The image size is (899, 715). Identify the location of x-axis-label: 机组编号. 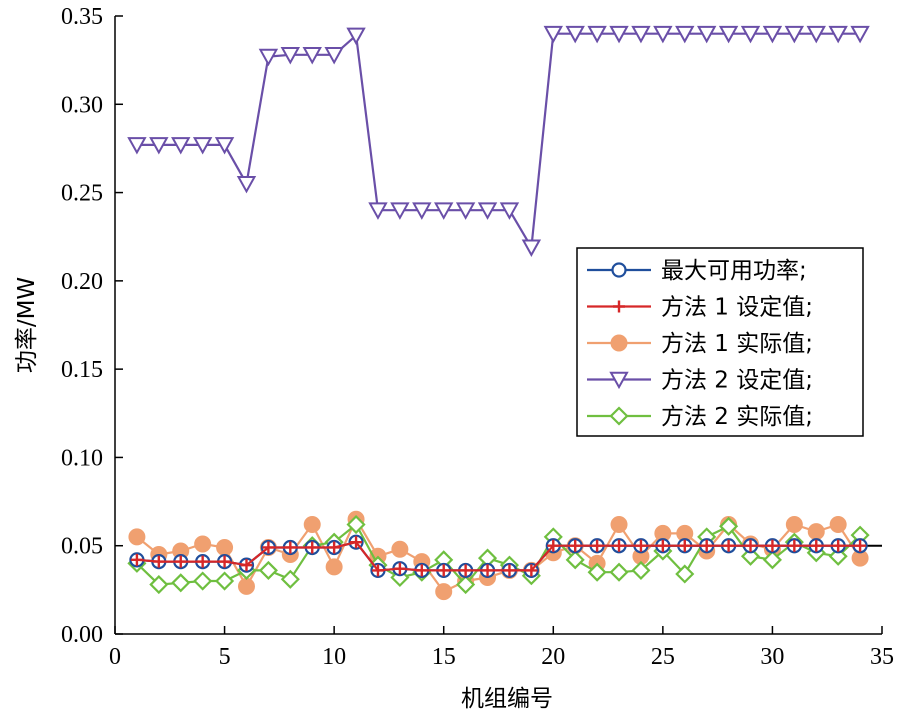
(507, 699).